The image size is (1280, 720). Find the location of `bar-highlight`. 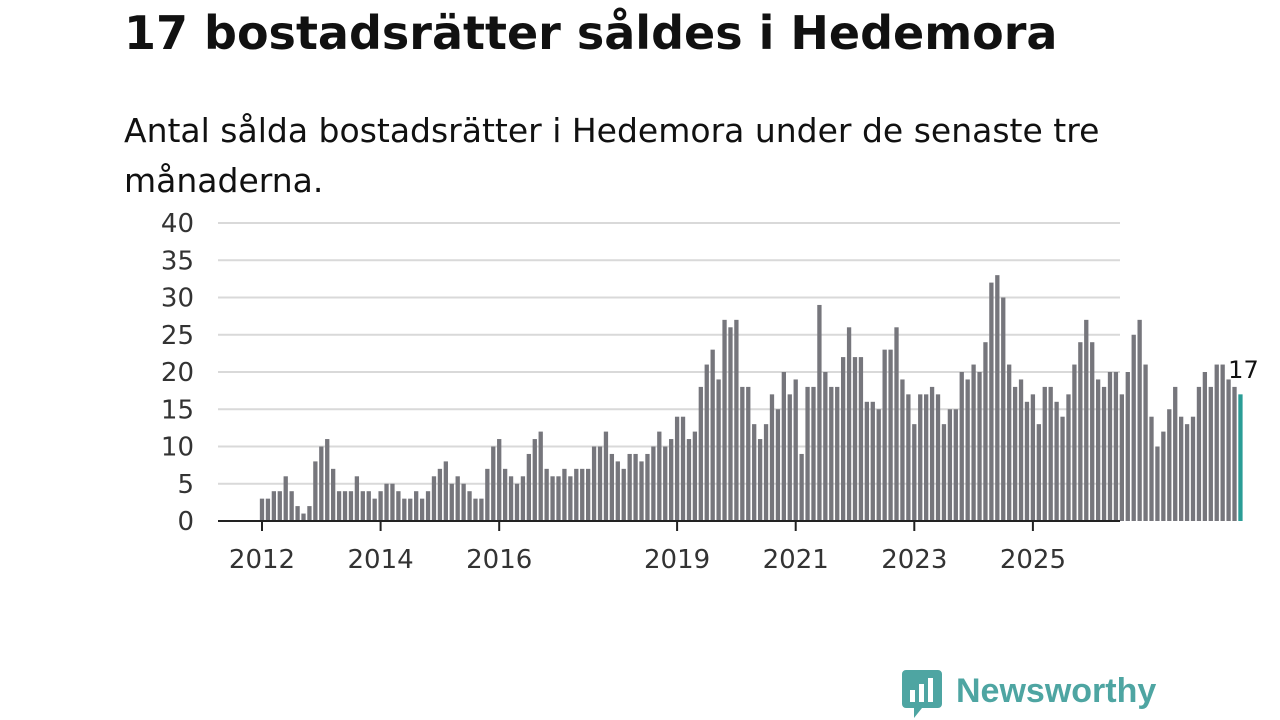

bar-highlight is located at coordinates (1240, 457).